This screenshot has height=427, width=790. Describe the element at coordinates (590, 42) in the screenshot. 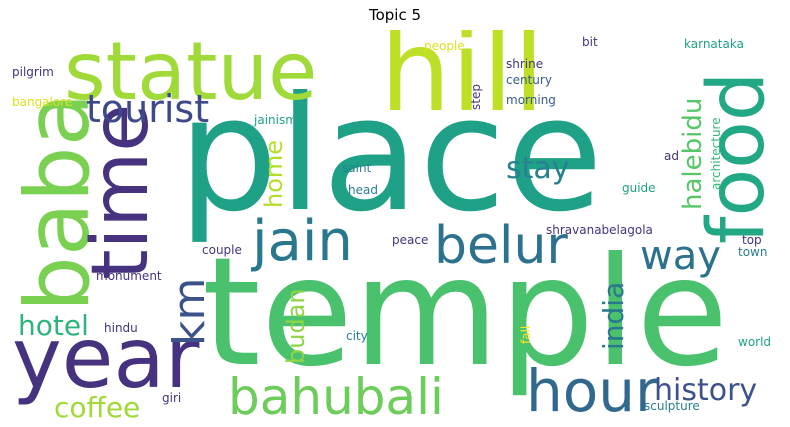

I see `word-bit: bit` at that location.